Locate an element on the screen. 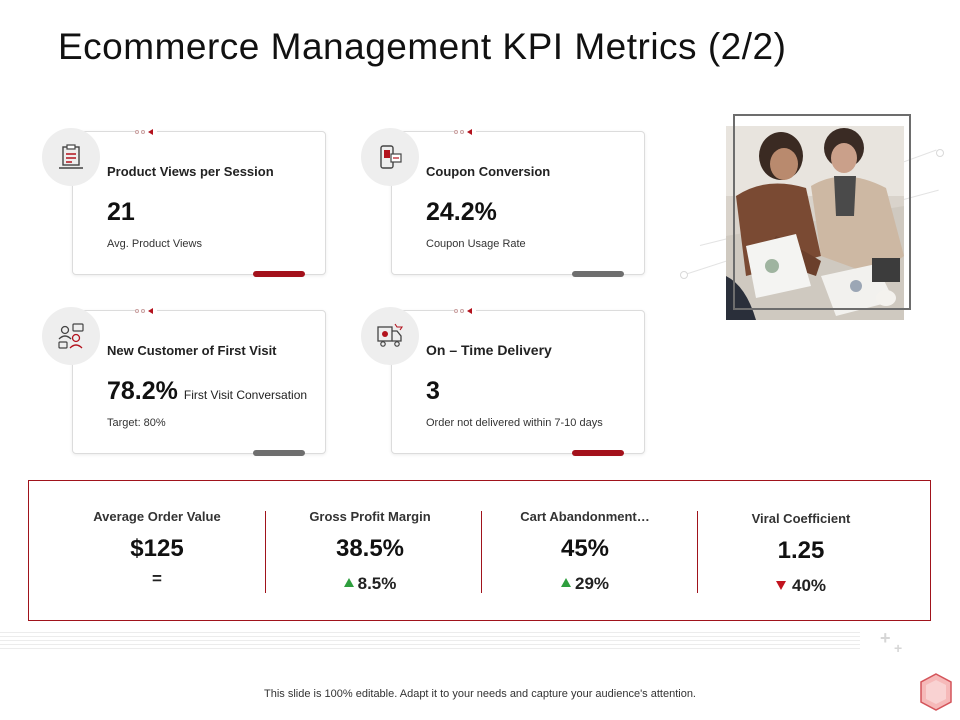  kpi-value: 1.25 is located at coordinates (801, 550).